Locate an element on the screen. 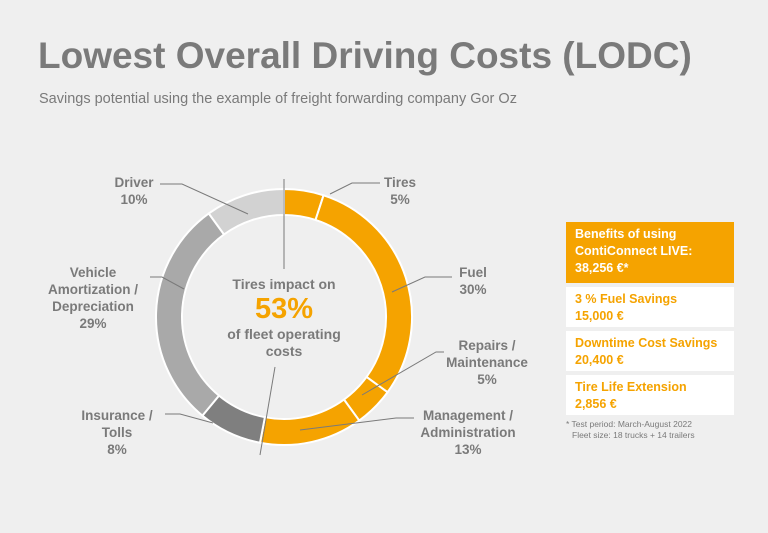 Image resolution: width=768 pixels, height=533 pixels. label-tires: Tires 5% is located at coordinates (400, 191).